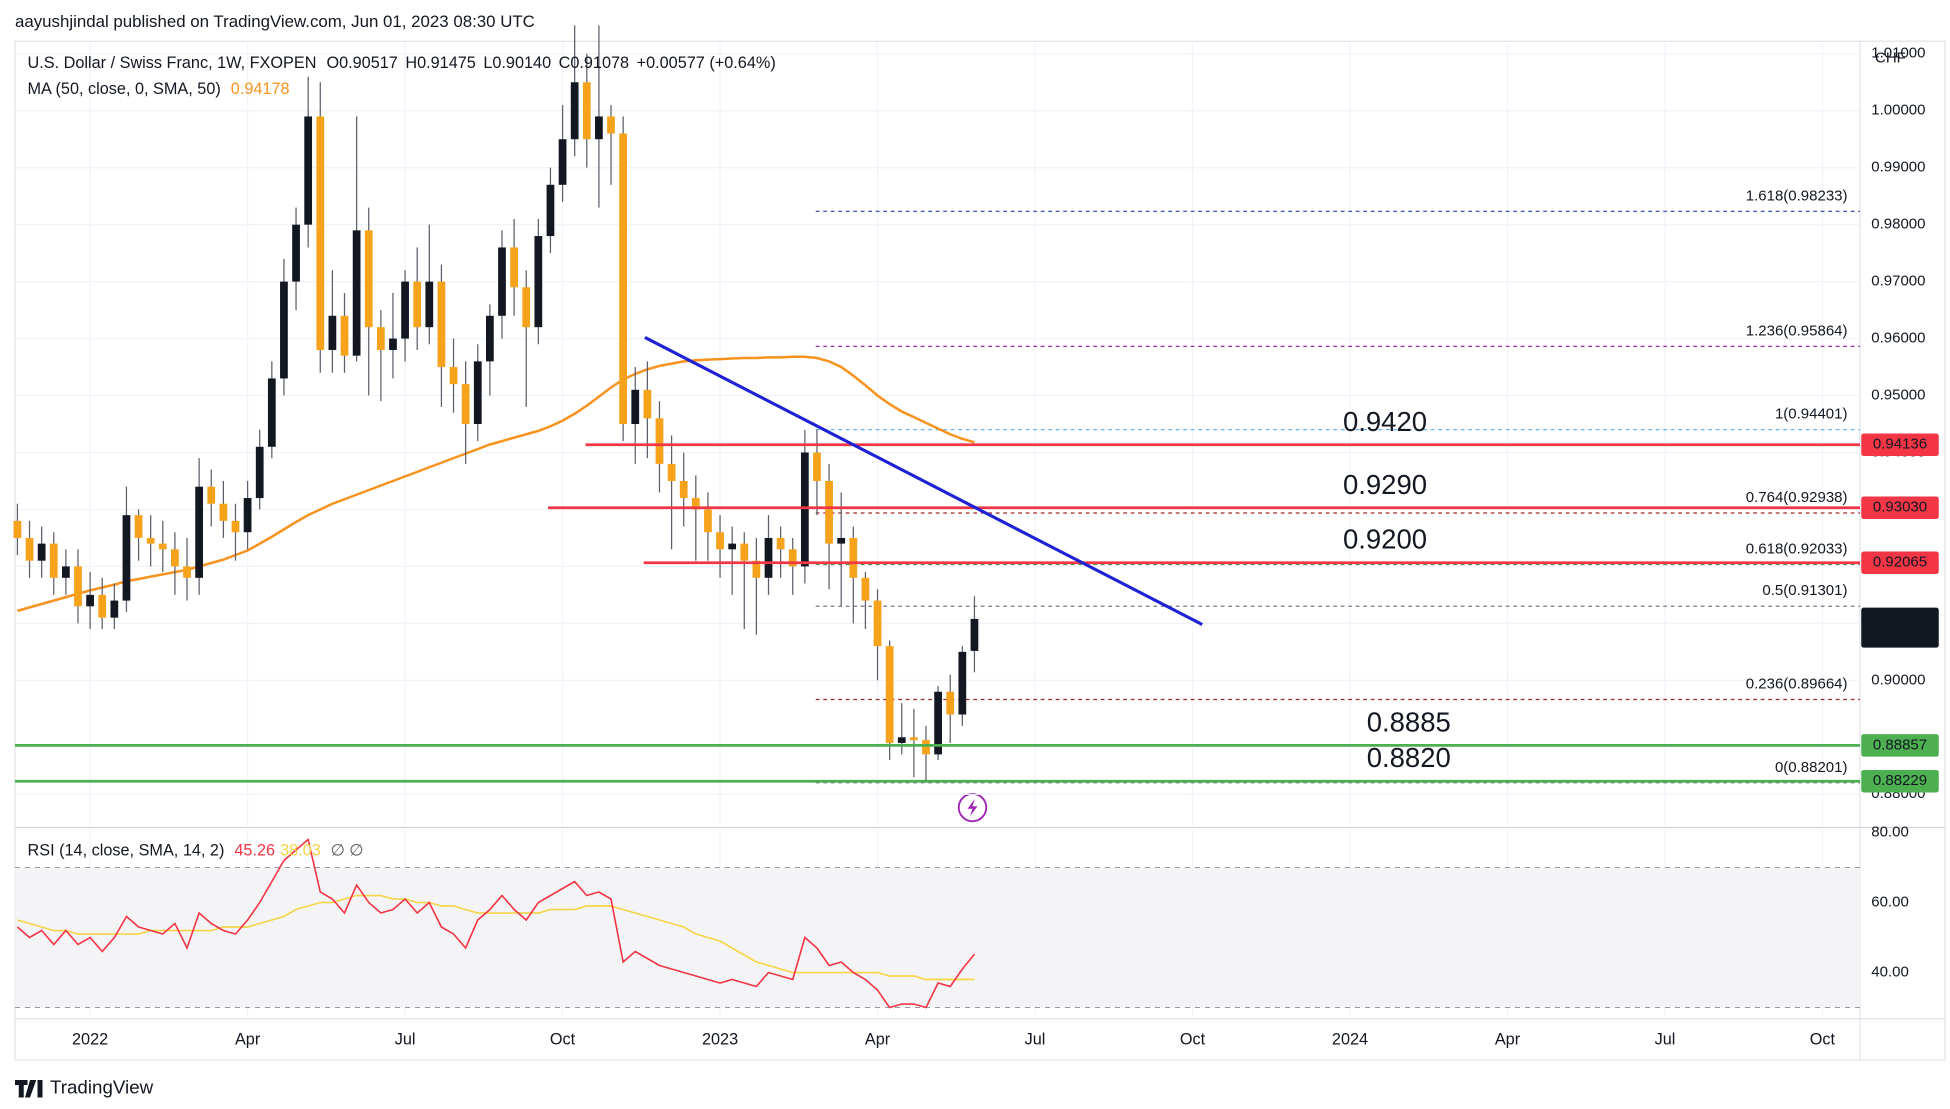 This screenshot has width=1950, height=1109. I want to click on alert-icon, so click(972, 807).